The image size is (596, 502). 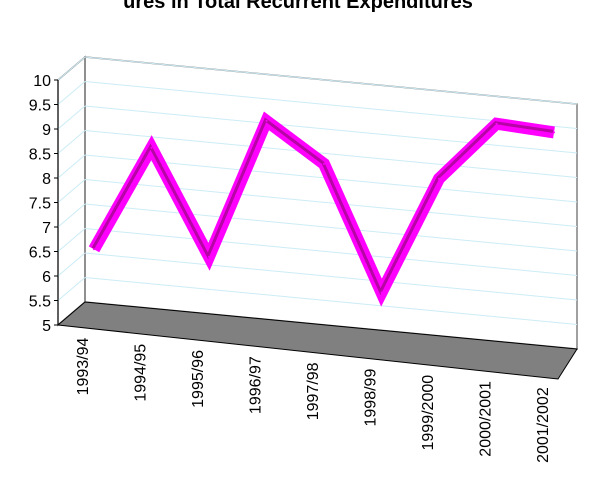 I want to click on y-tick-label: 6, so click(x=46, y=277).